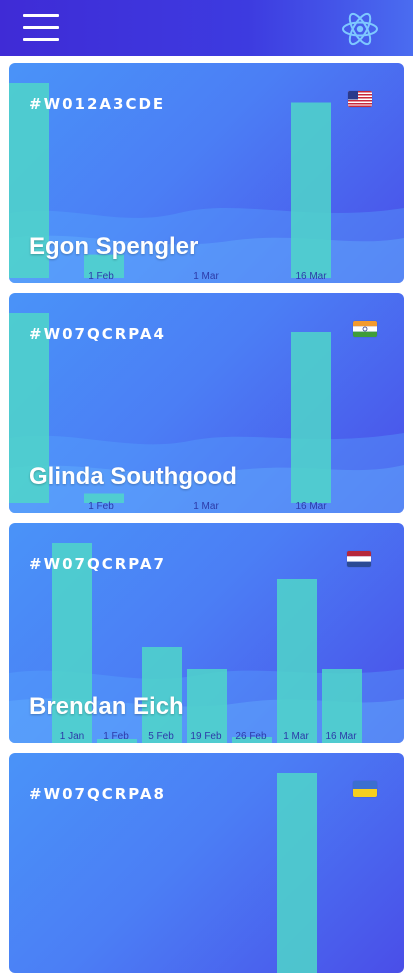 This screenshot has width=413, height=973. Describe the element at coordinates (114, 246) in the screenshot. I see `user-name: Egon Spengler` at that location.